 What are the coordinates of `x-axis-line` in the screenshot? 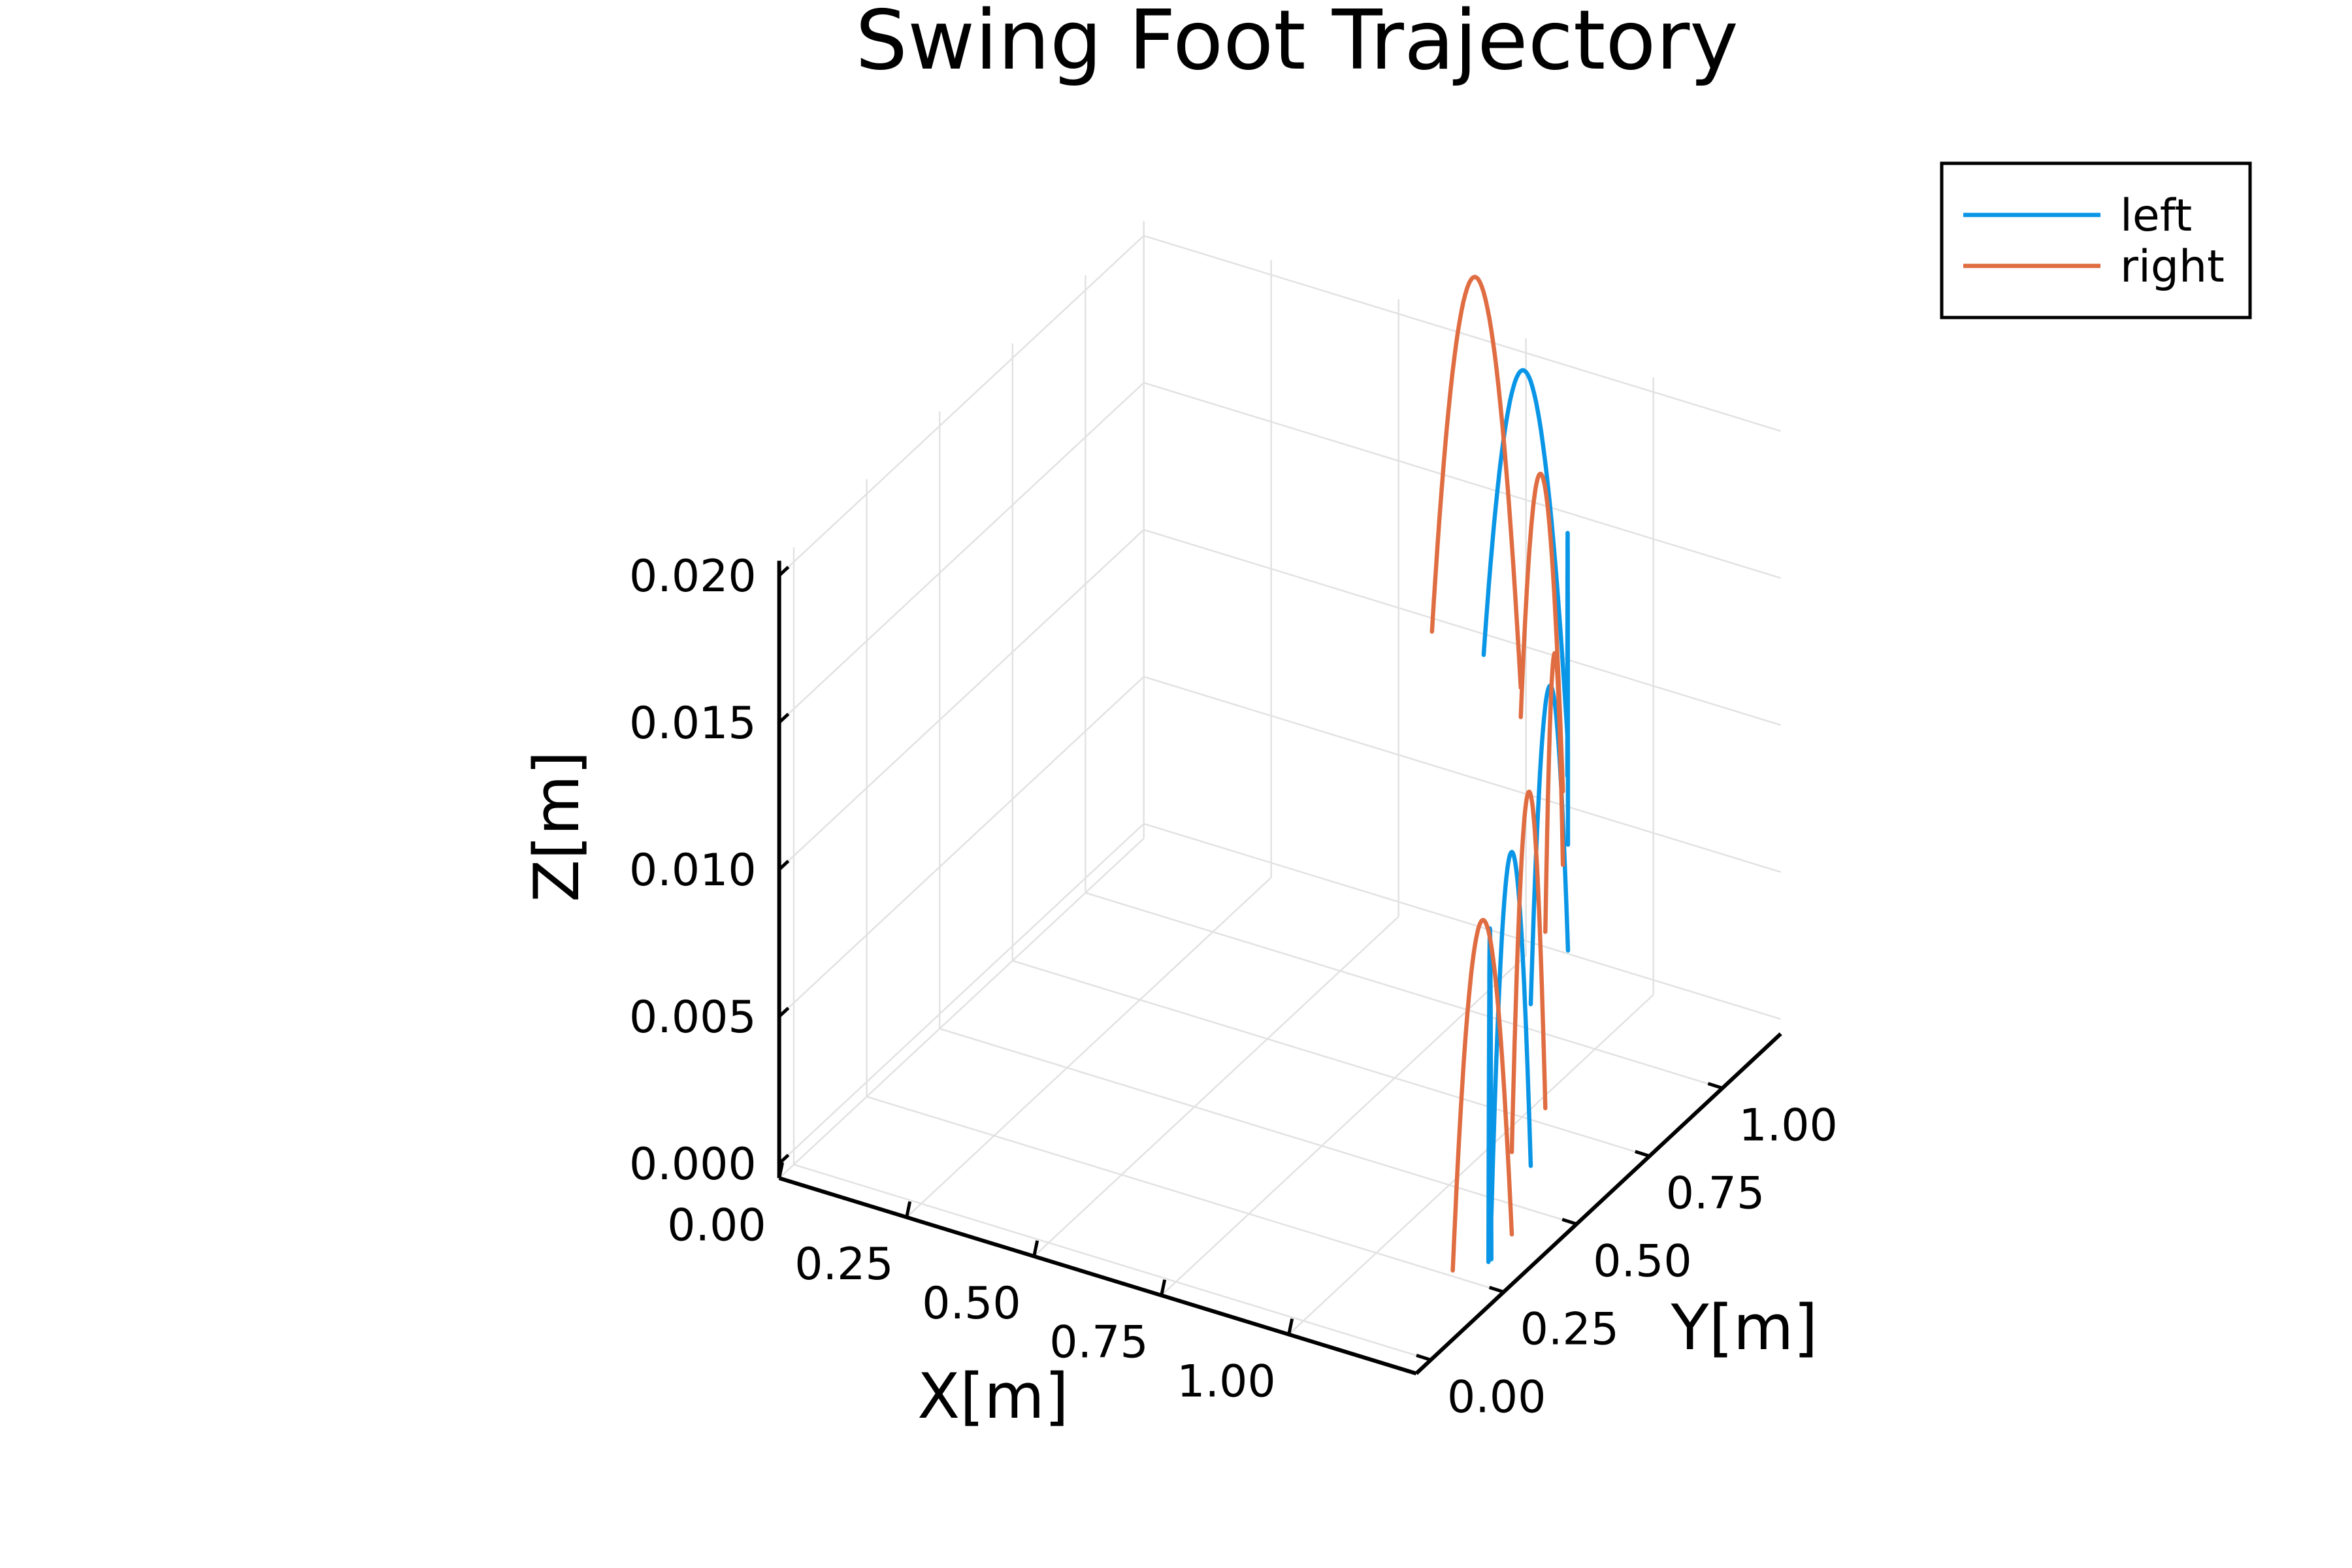 It's located at (1097, 1276).